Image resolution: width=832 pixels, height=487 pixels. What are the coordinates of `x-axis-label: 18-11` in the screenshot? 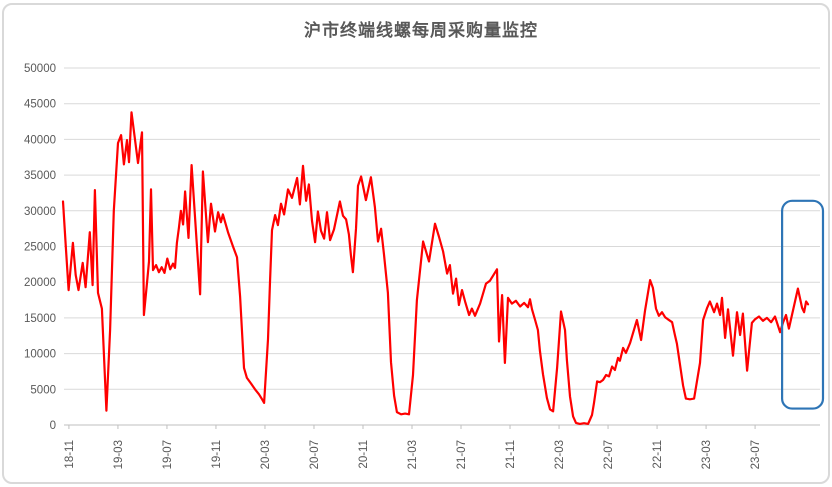 It's located at (70, 454).